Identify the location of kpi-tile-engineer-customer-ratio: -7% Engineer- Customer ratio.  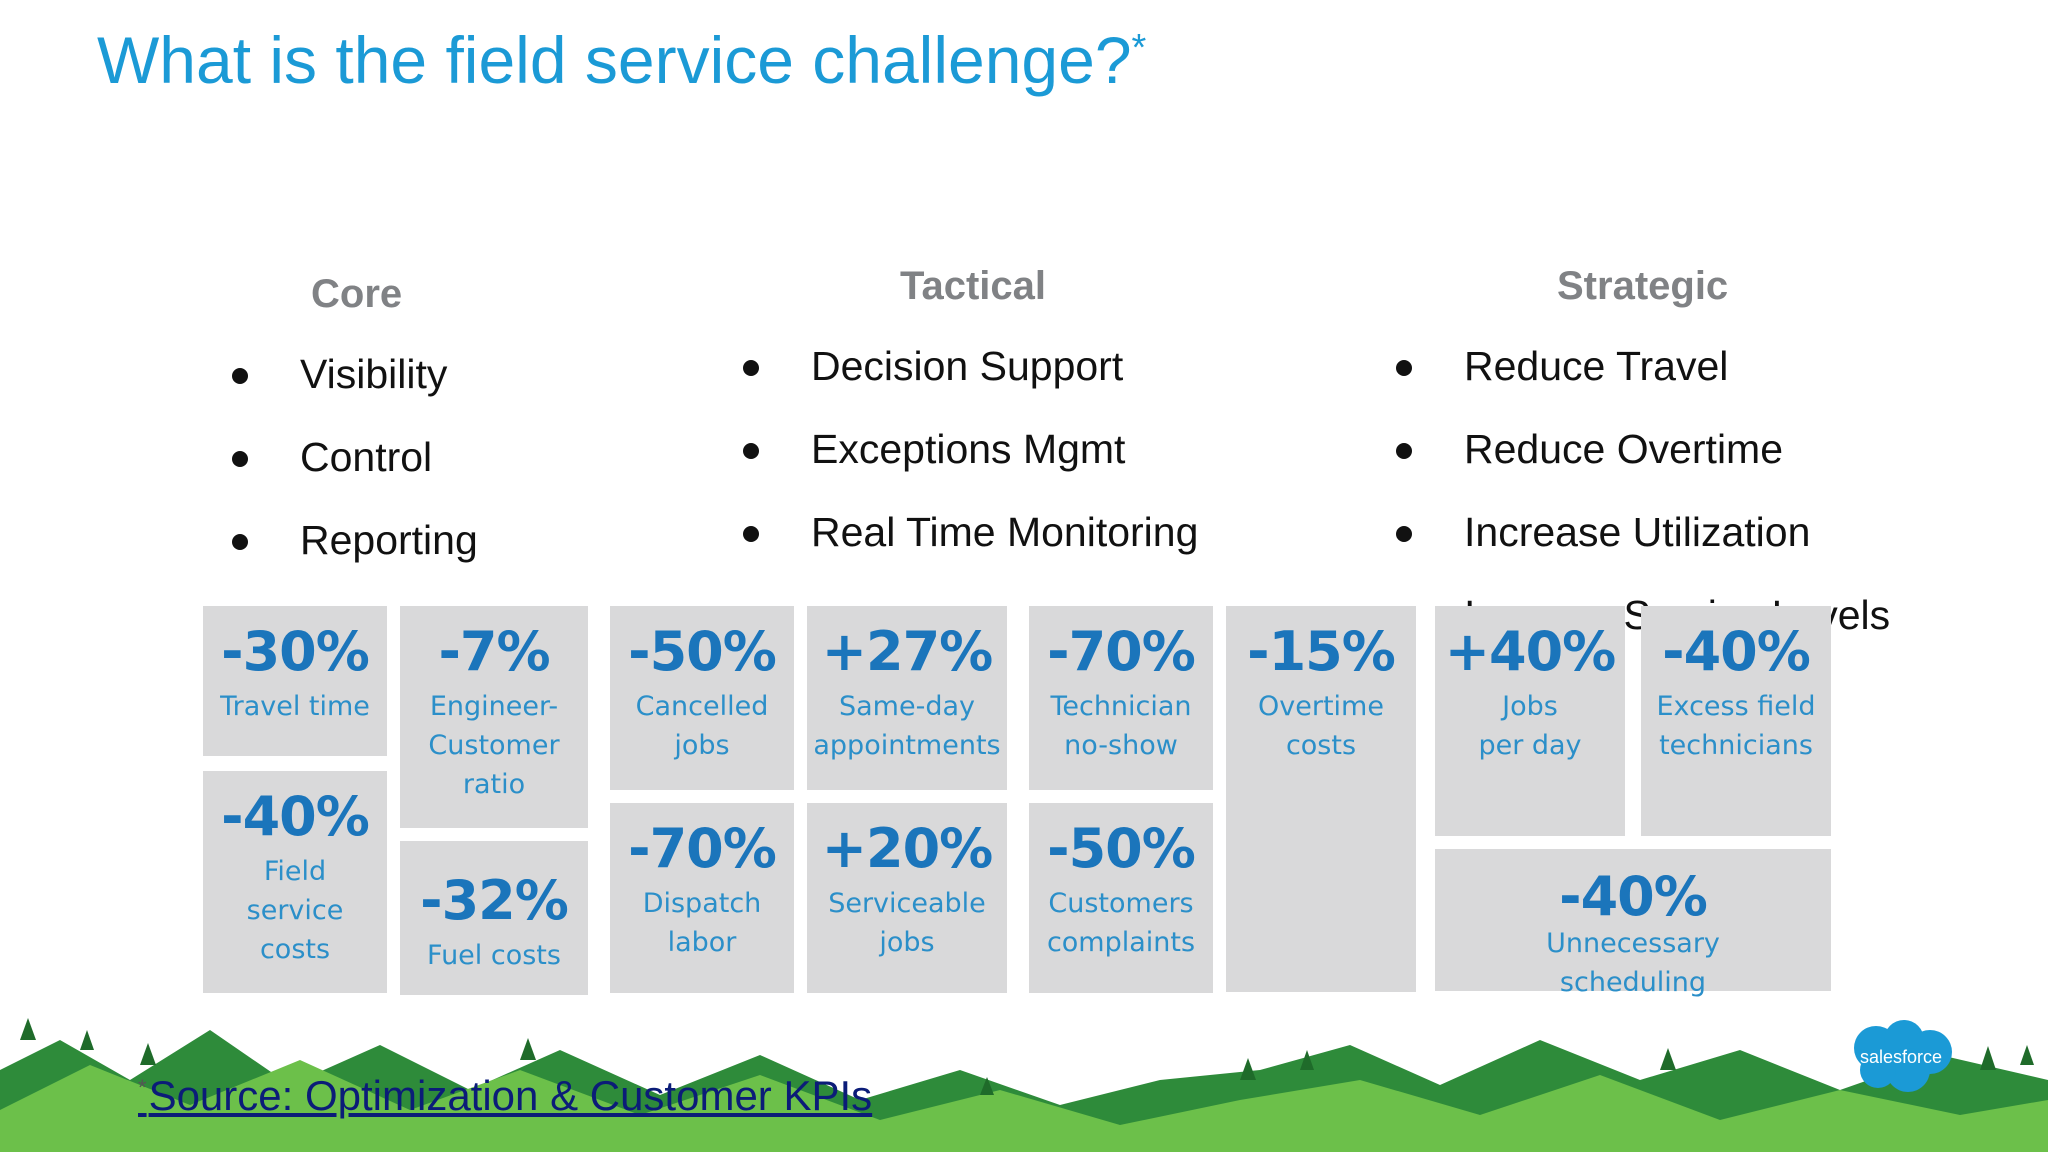
(494, 717).